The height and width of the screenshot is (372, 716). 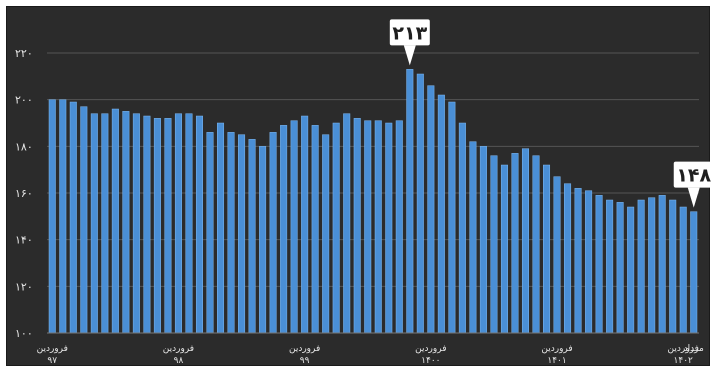 What do you see at coordinates (684, 361) in the screenshot?
I see `x-tick-year-label: ۱۴۰۲` at bounding box center [684, 361].